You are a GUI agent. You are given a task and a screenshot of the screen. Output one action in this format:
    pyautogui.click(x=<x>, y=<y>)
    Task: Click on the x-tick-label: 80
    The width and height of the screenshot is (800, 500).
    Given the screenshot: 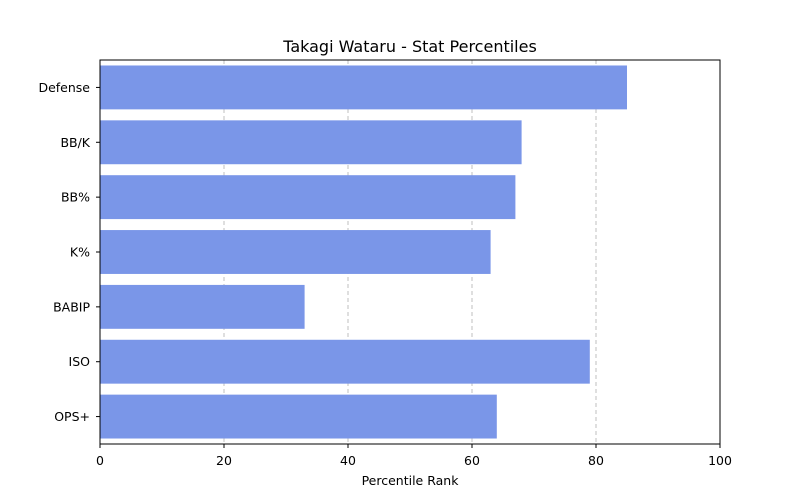 What is the action you would take?
    pyautogui.click(x=596, y=460)
    